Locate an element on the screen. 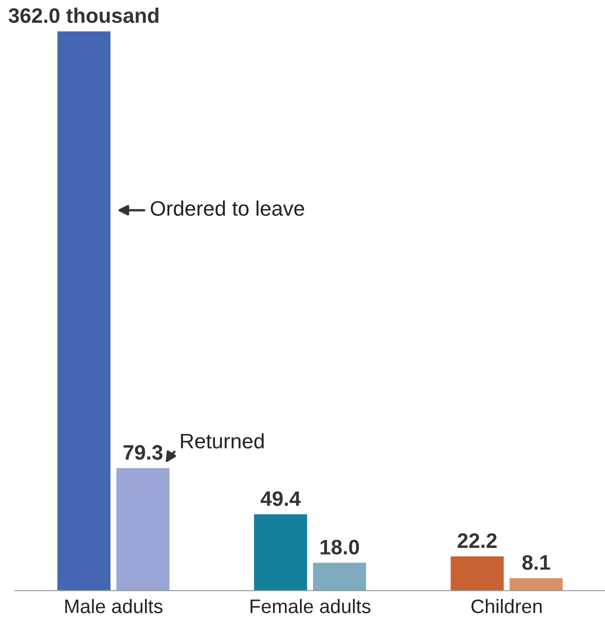 Image resolution: width=605 pixels, height=625 pixels. x-tick-label: Female adults is located at coordinates (310, 606).